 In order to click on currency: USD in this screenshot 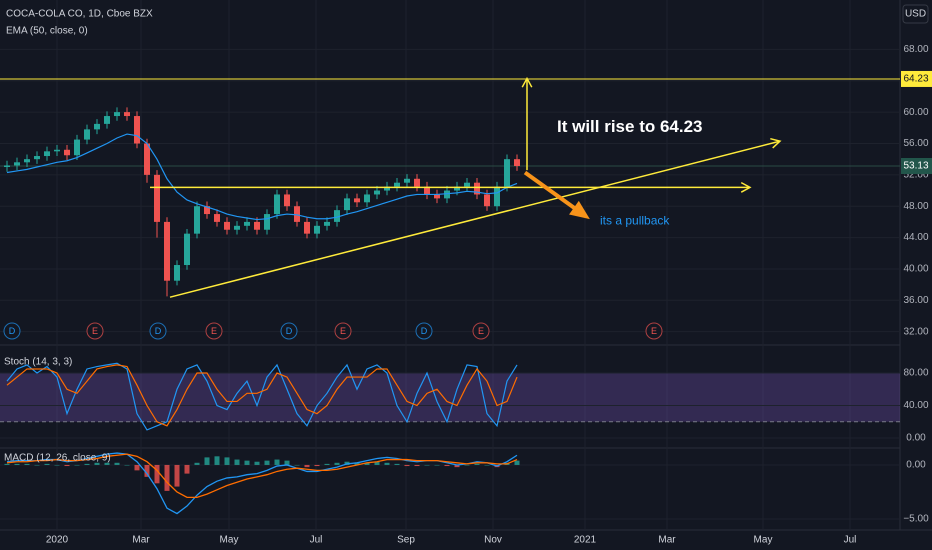, I will do `click(915, 14)`.